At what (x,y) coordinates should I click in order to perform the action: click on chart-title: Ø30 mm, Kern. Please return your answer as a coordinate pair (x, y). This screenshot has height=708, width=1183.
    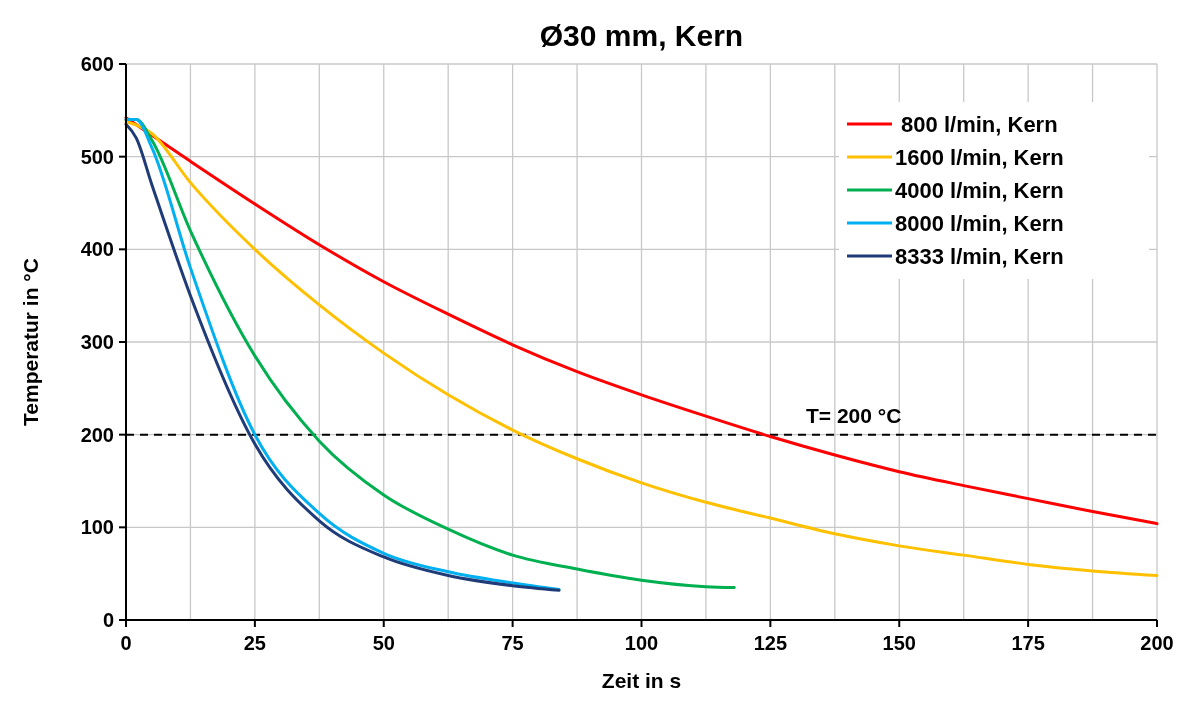
    Looking at the image, I should click on (641, 35).